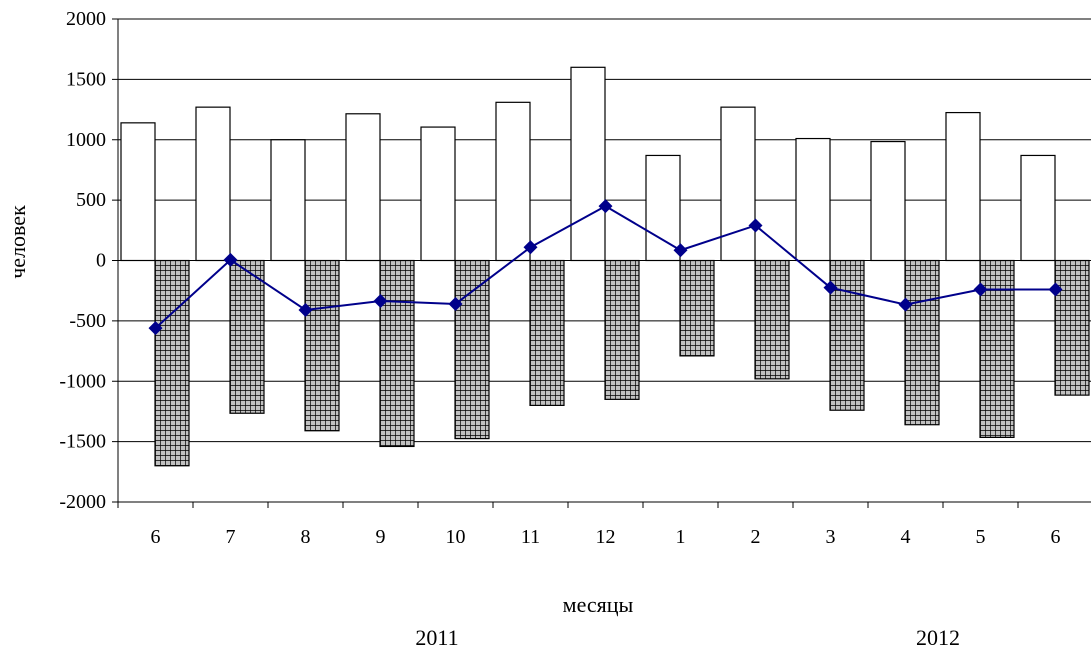 The height and width of the screenshot is (653, 1091). Describe the element at coordinates (231, 537) in the screenshot. I see `x-tick-label: 7` at that location.